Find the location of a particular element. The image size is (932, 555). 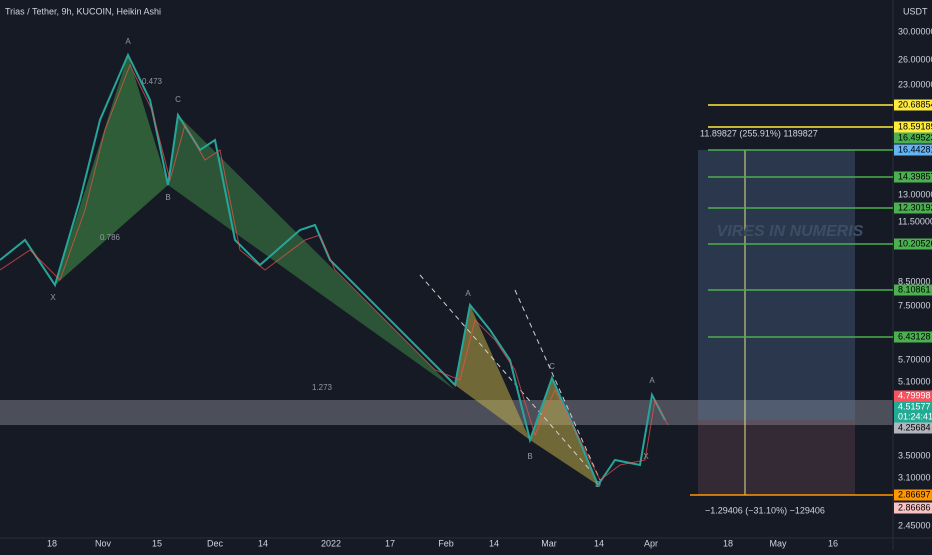

price-label: 3.10000 is located at coordinates (914, 477).